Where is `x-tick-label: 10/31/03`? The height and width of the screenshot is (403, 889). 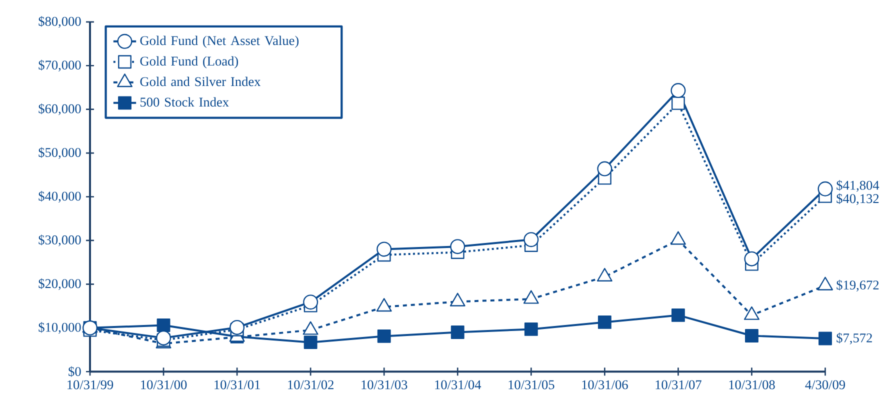 x-tick-label: 10/31/03 is located at coordinates (385, 385).